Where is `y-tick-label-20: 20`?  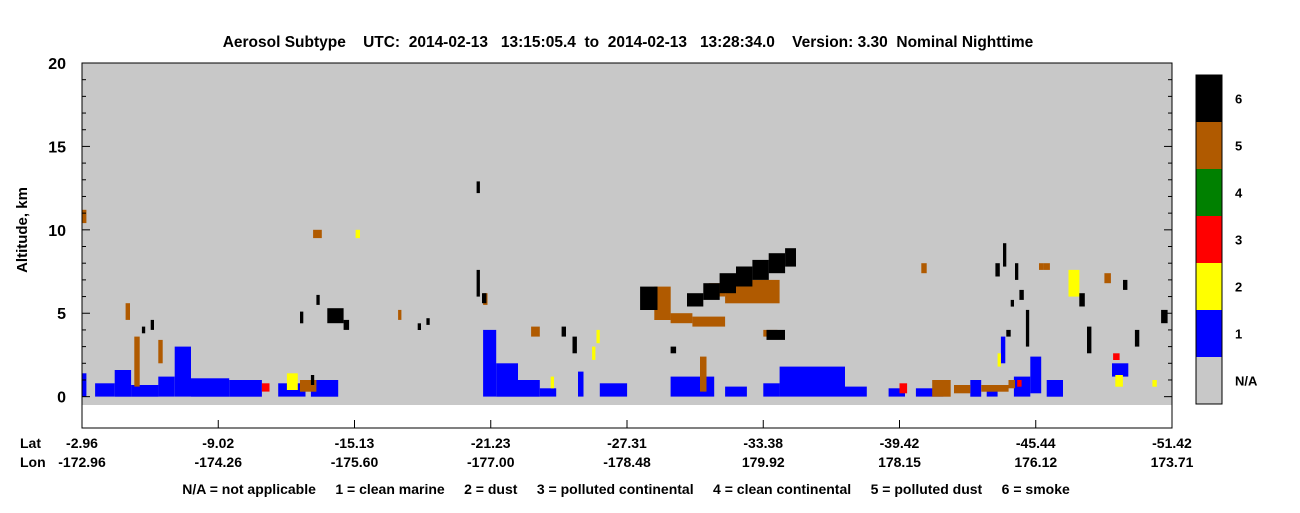
y-tick-label-20: 20 is located at coordinates (57, 64).